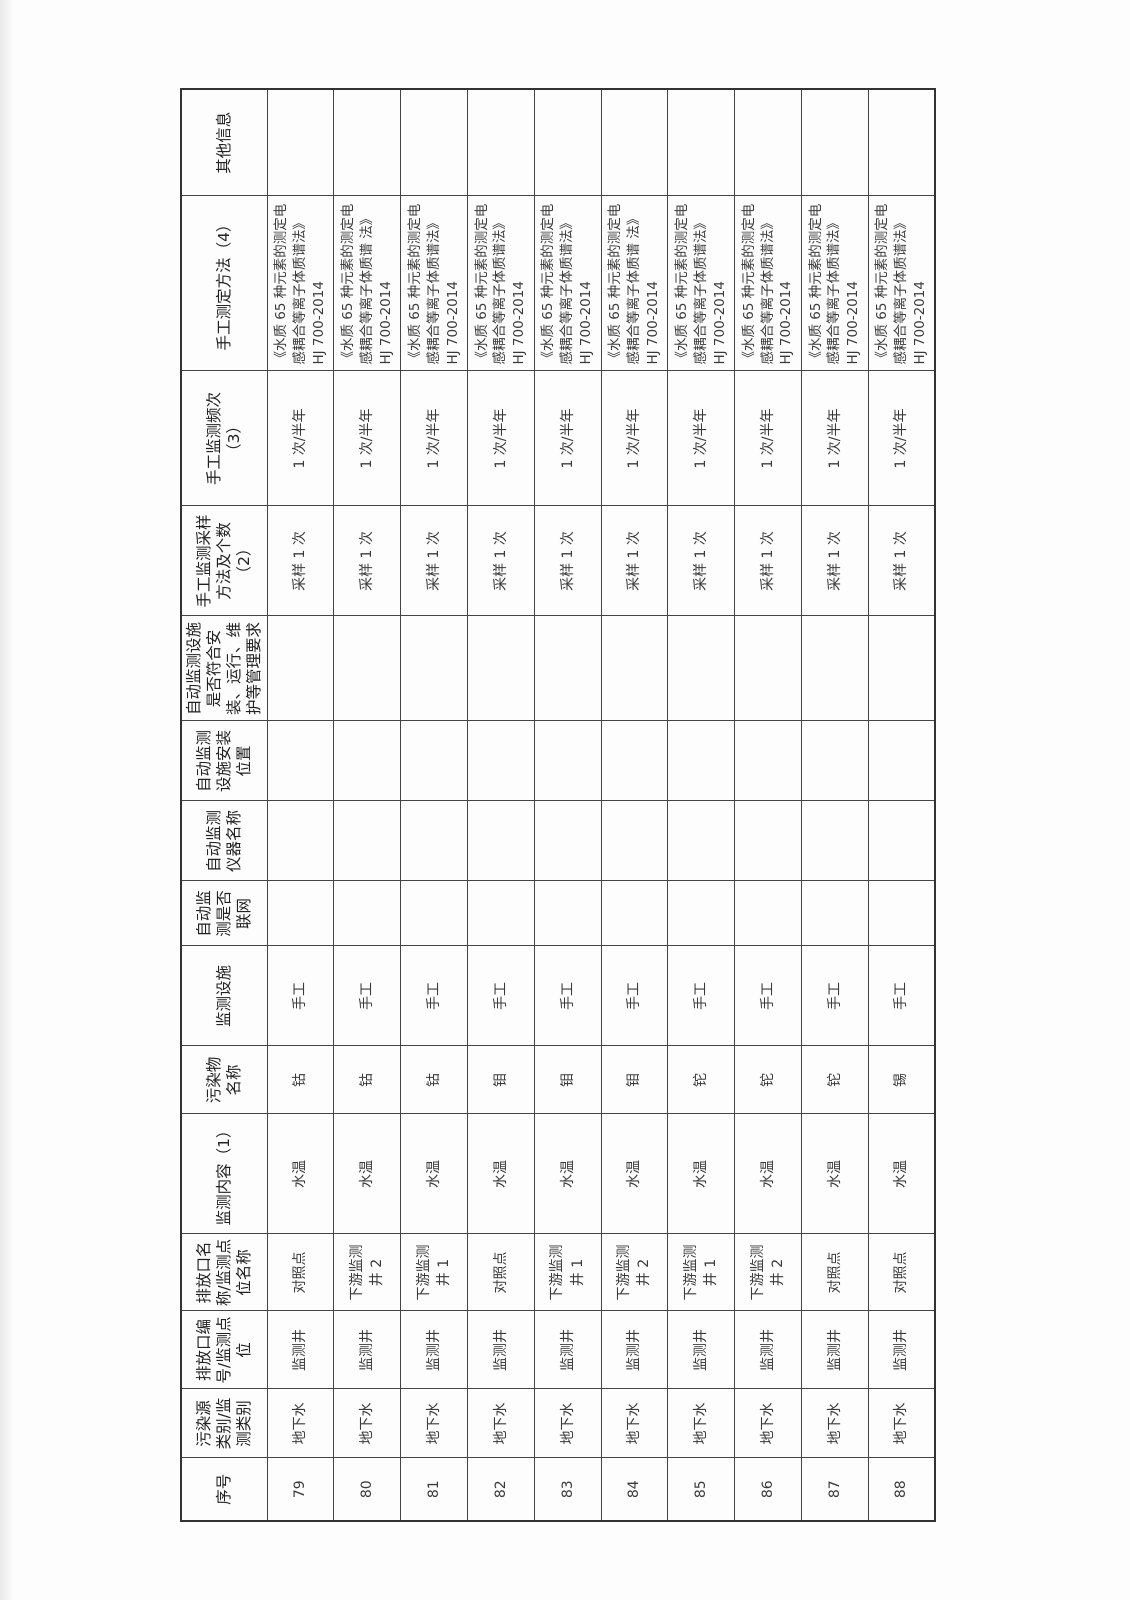 Image resolution: width=1130 pixels, height=1600 pixels. I want to click on cell-no: 84, so click(634, 1489).